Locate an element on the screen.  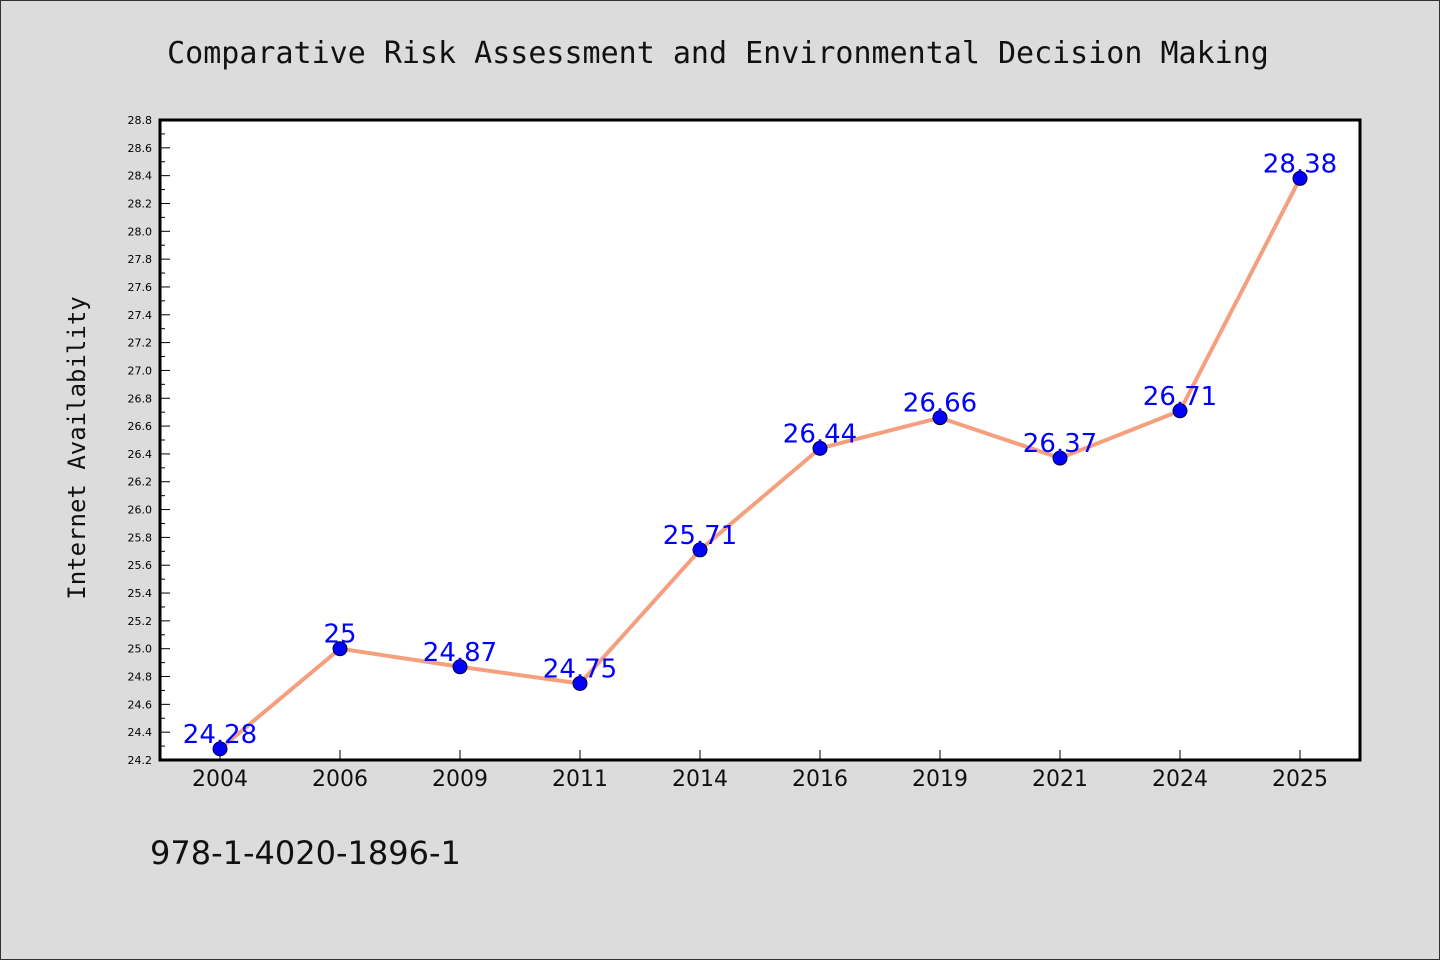
y-tick-label: 26.6 is located at coordinates (140, 426).